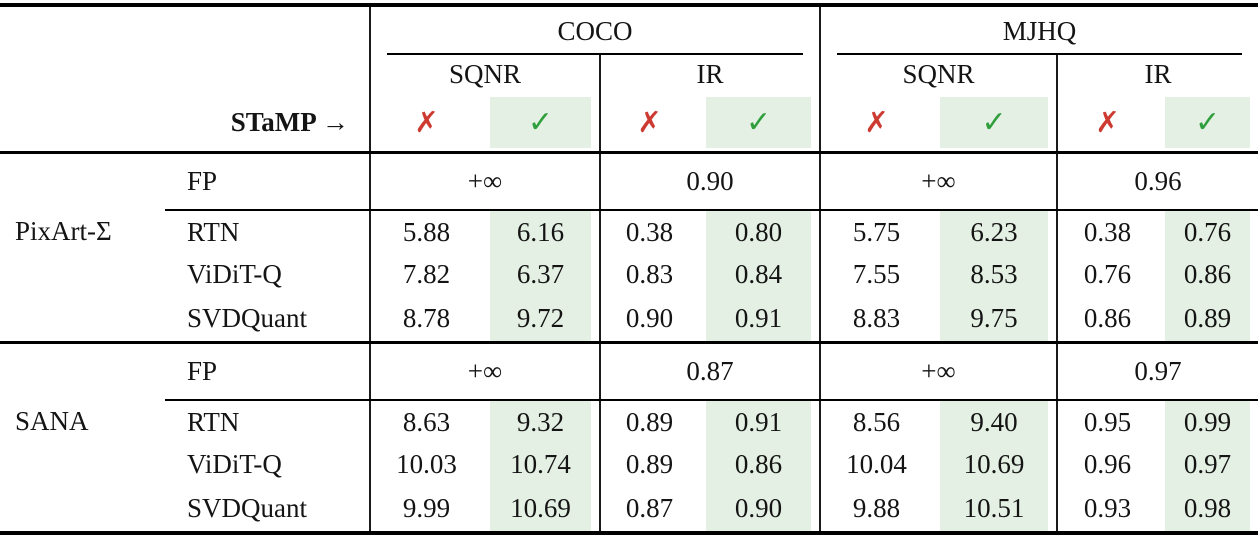 This screenshot has width=1258, height=535. I want to click on value-cell: 0.90, so click(648, 319).